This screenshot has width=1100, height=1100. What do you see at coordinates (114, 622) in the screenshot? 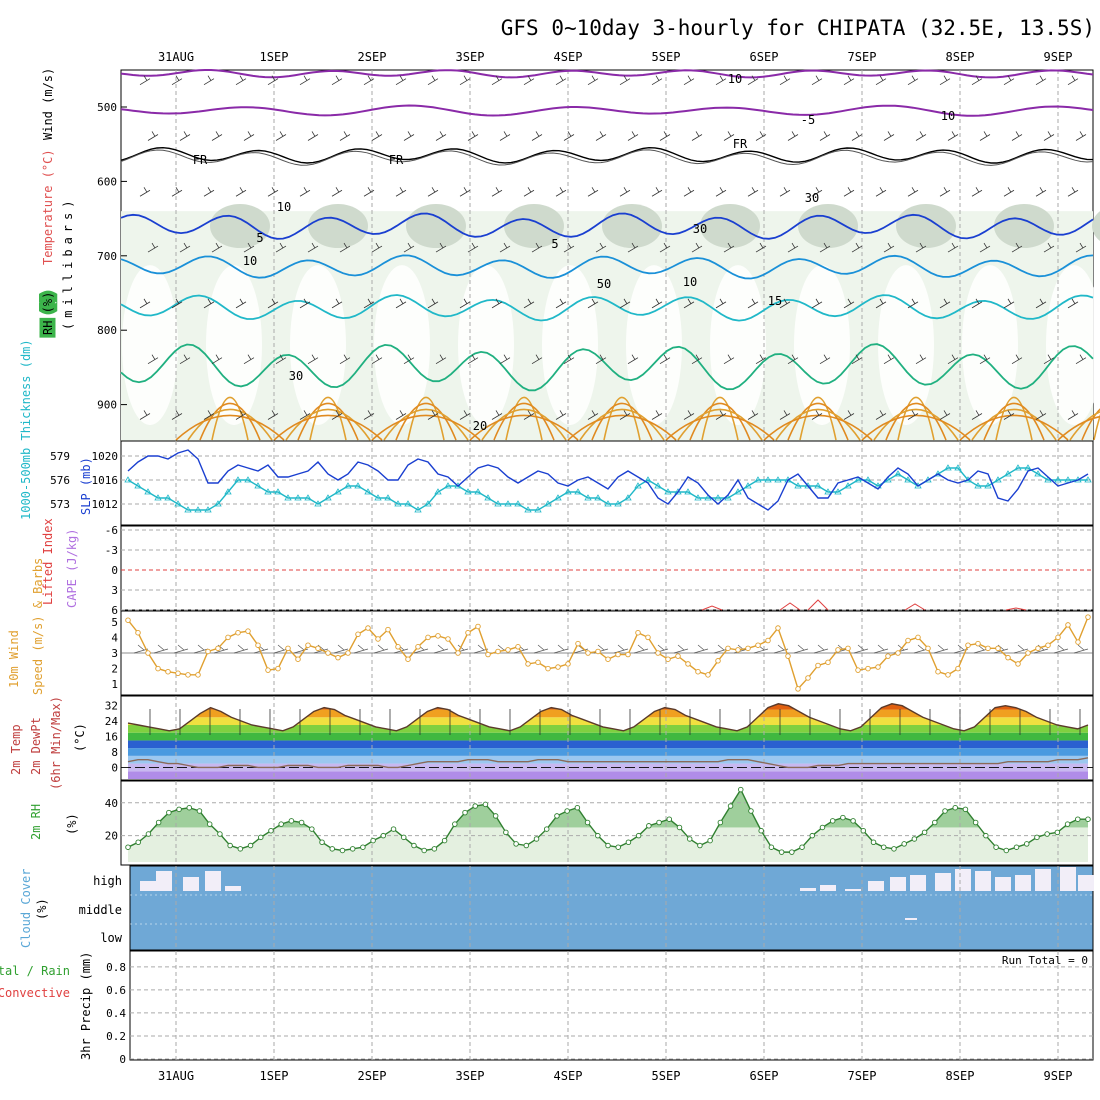
I see `wind-tick: 5` at bounding box center [114, 622].